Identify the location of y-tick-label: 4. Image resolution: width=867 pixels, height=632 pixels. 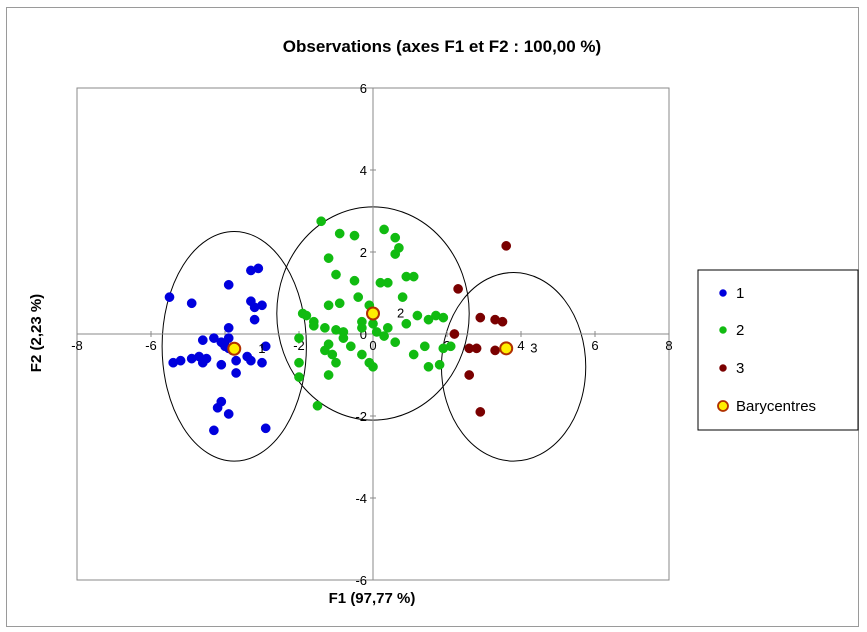
(363, 170).